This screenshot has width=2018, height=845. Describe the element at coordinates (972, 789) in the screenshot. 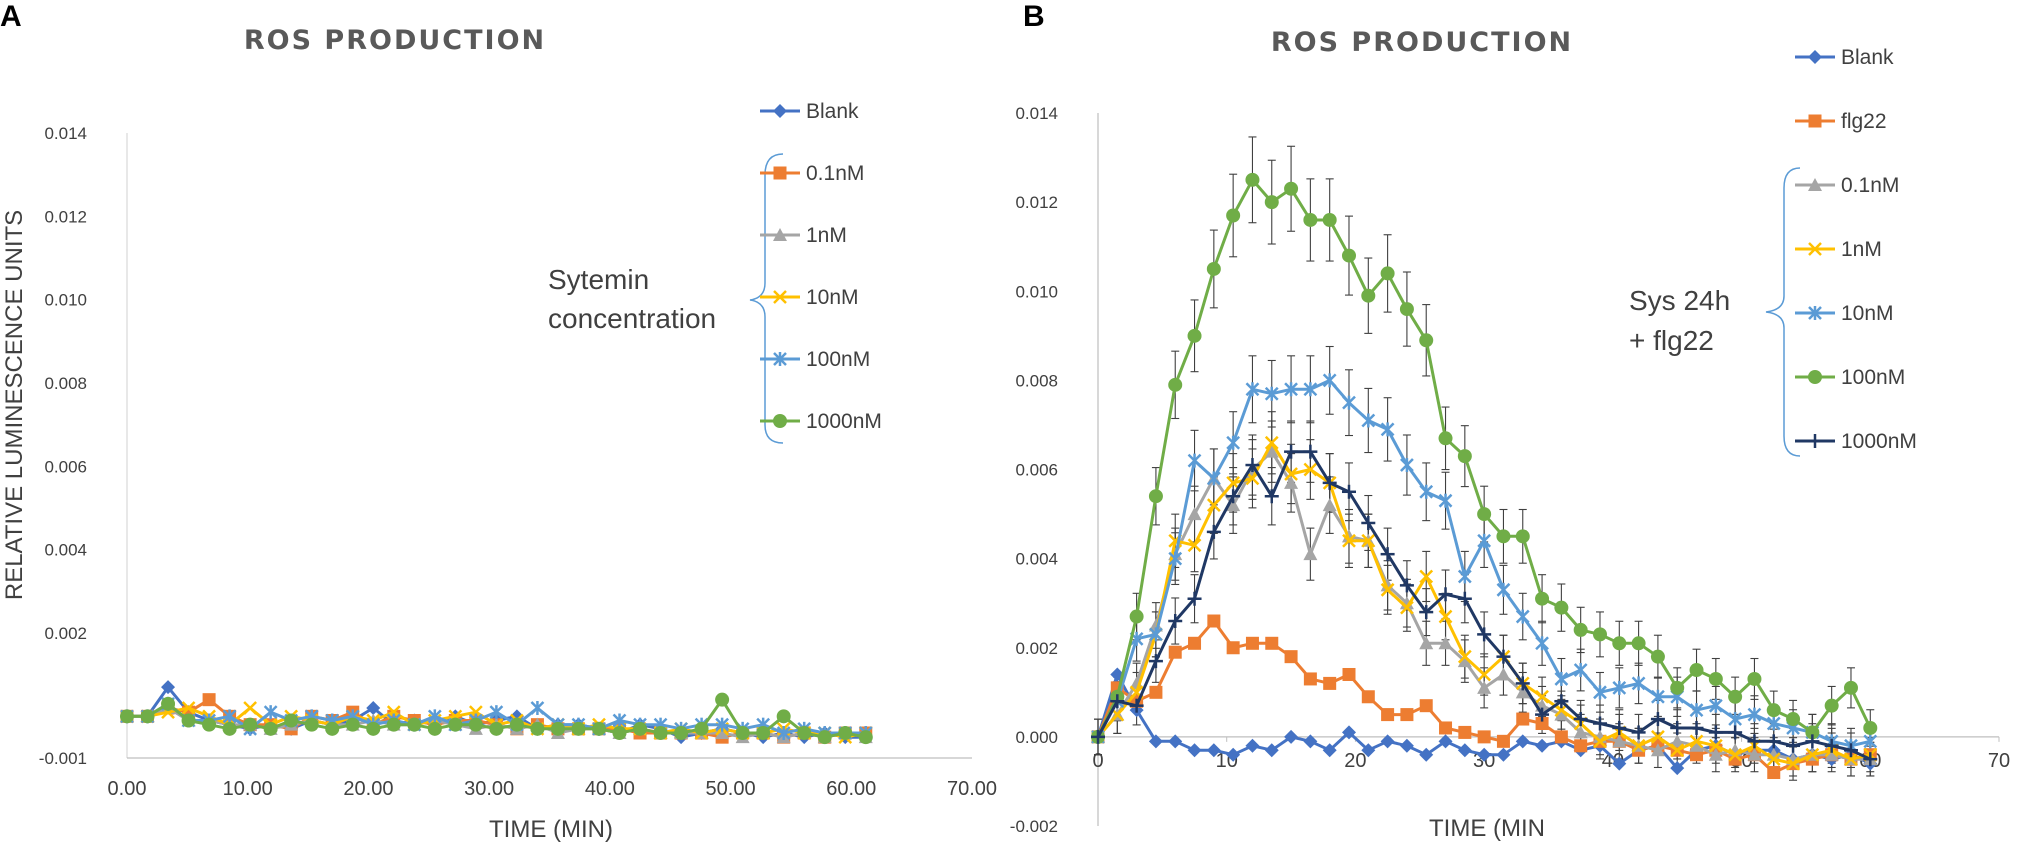

I see `panel-a-x-tick-label: 70.00` at that location.